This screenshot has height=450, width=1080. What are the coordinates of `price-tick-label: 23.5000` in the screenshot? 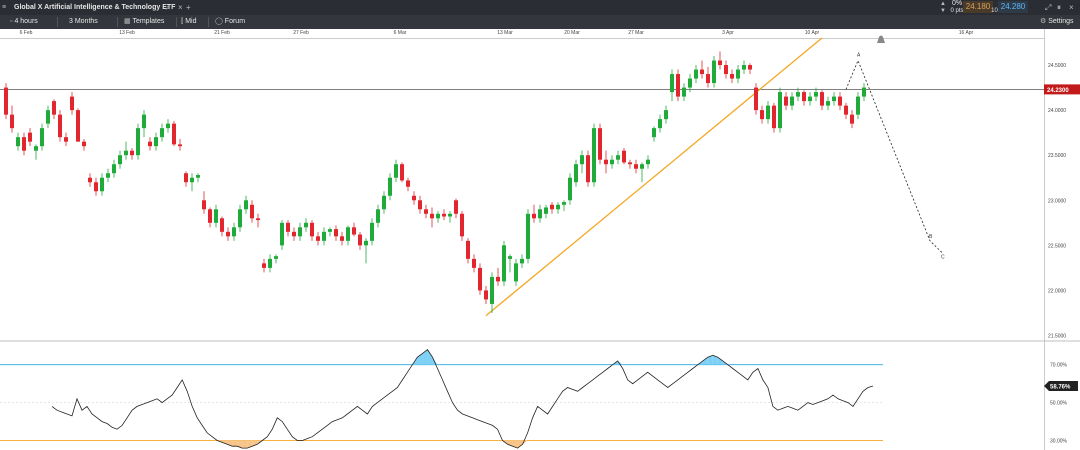 It's located at (1057, 156).